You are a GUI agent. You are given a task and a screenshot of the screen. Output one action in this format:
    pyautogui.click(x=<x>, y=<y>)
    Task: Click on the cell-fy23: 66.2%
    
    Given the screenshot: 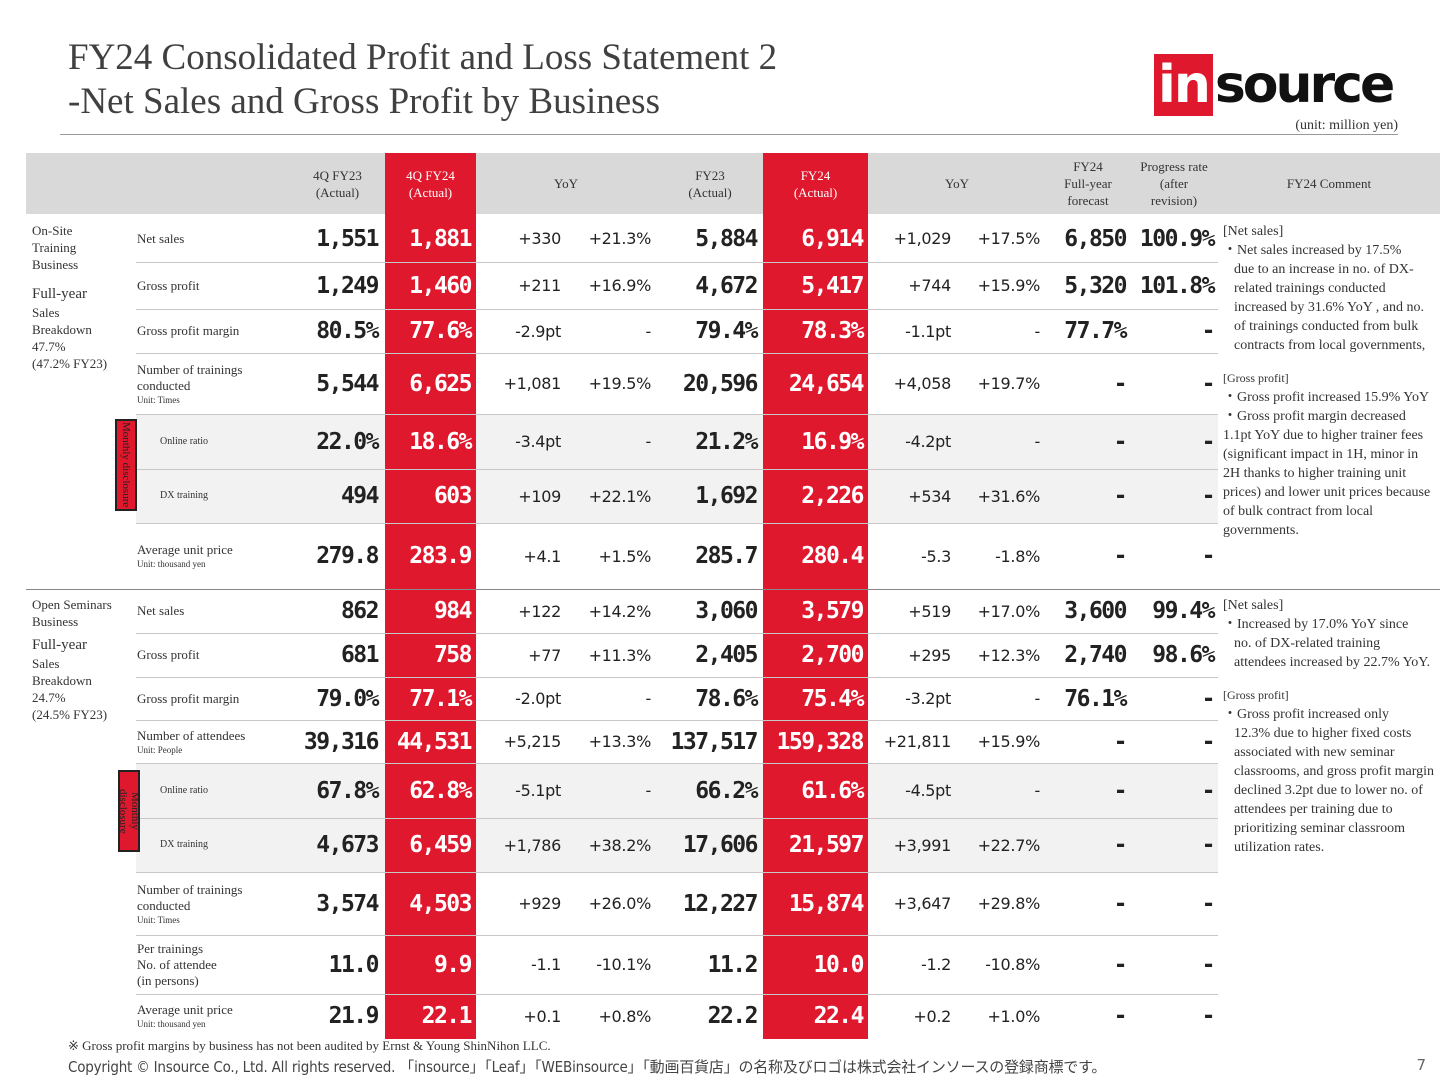 What is the action you would take?
    pyautogui.click(x=726, y=790)
    